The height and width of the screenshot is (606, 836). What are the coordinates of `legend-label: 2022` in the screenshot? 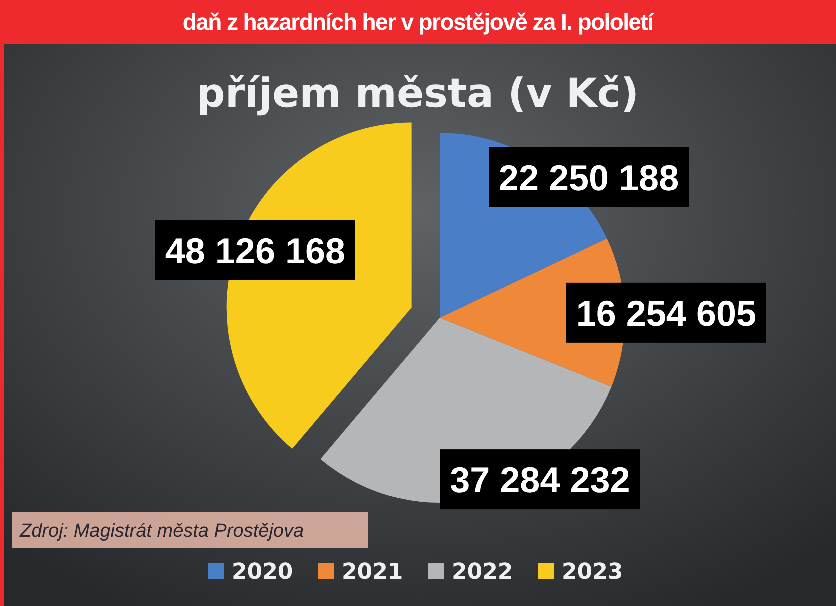 It's located at (483, 572).